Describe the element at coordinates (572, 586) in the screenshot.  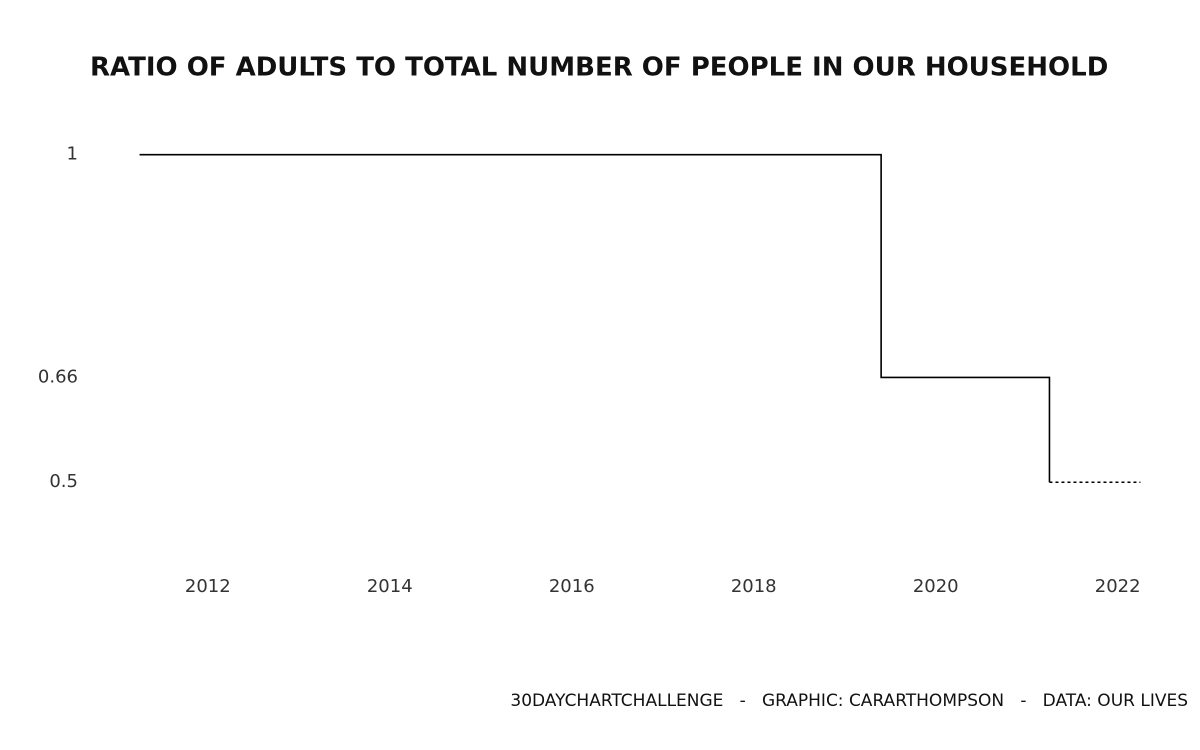
I see `x-tick-label: 2016` at that location.